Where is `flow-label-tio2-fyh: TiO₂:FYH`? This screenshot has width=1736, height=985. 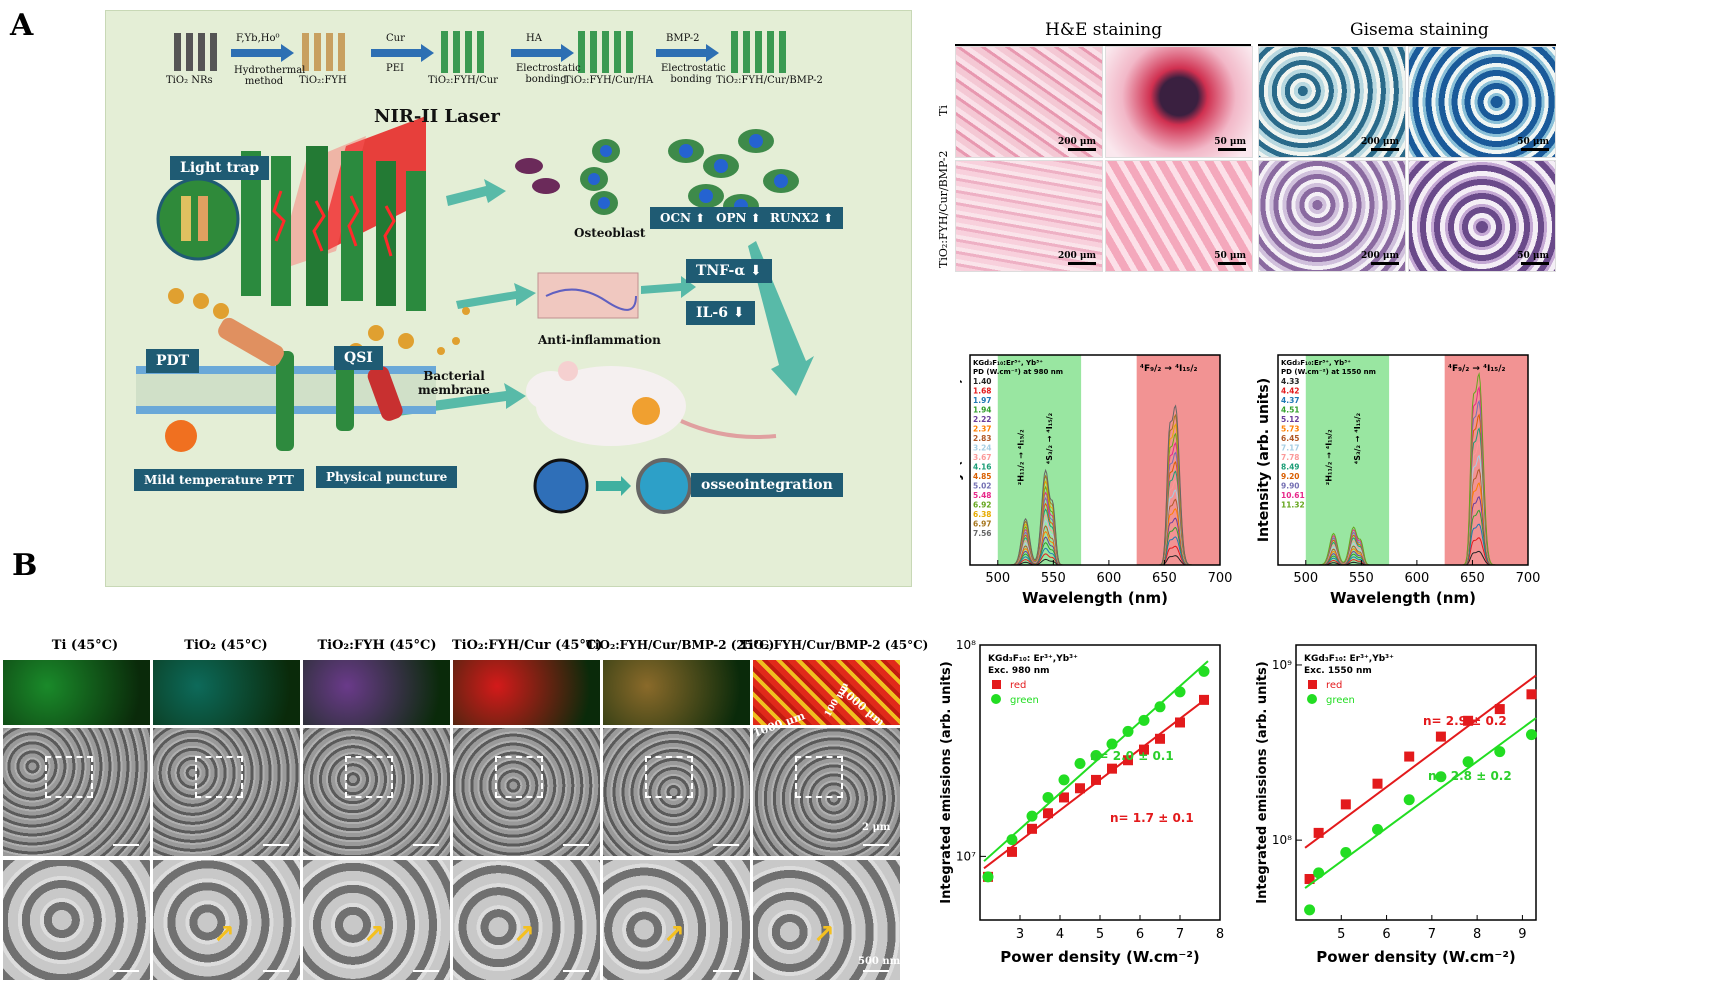 flow-label-tio2-fyh: TiO₂:FYH is located at coordinates (323, 80).